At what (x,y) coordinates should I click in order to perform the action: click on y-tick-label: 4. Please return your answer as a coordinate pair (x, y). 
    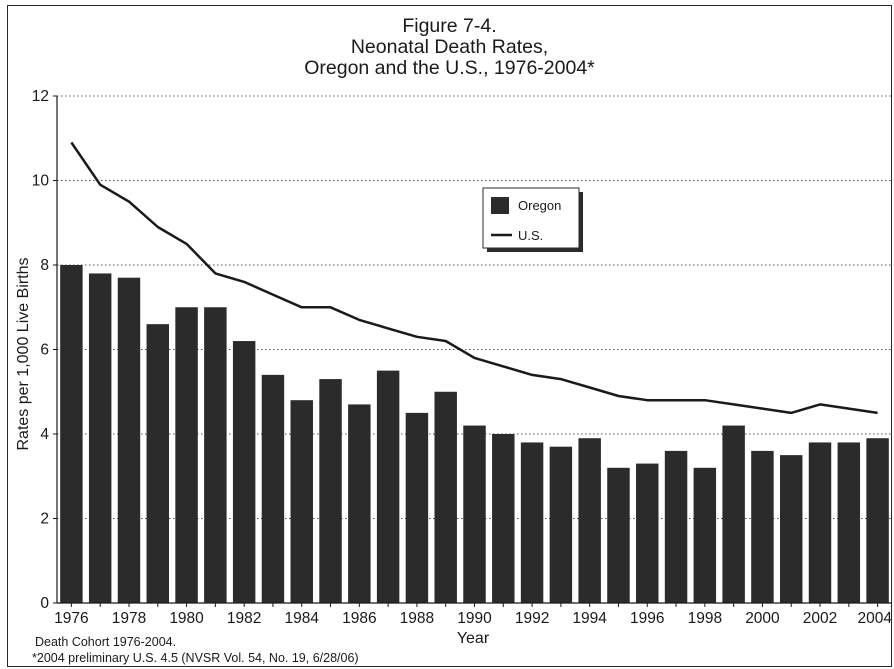
    Looking at the image, I should click on (44, 434).